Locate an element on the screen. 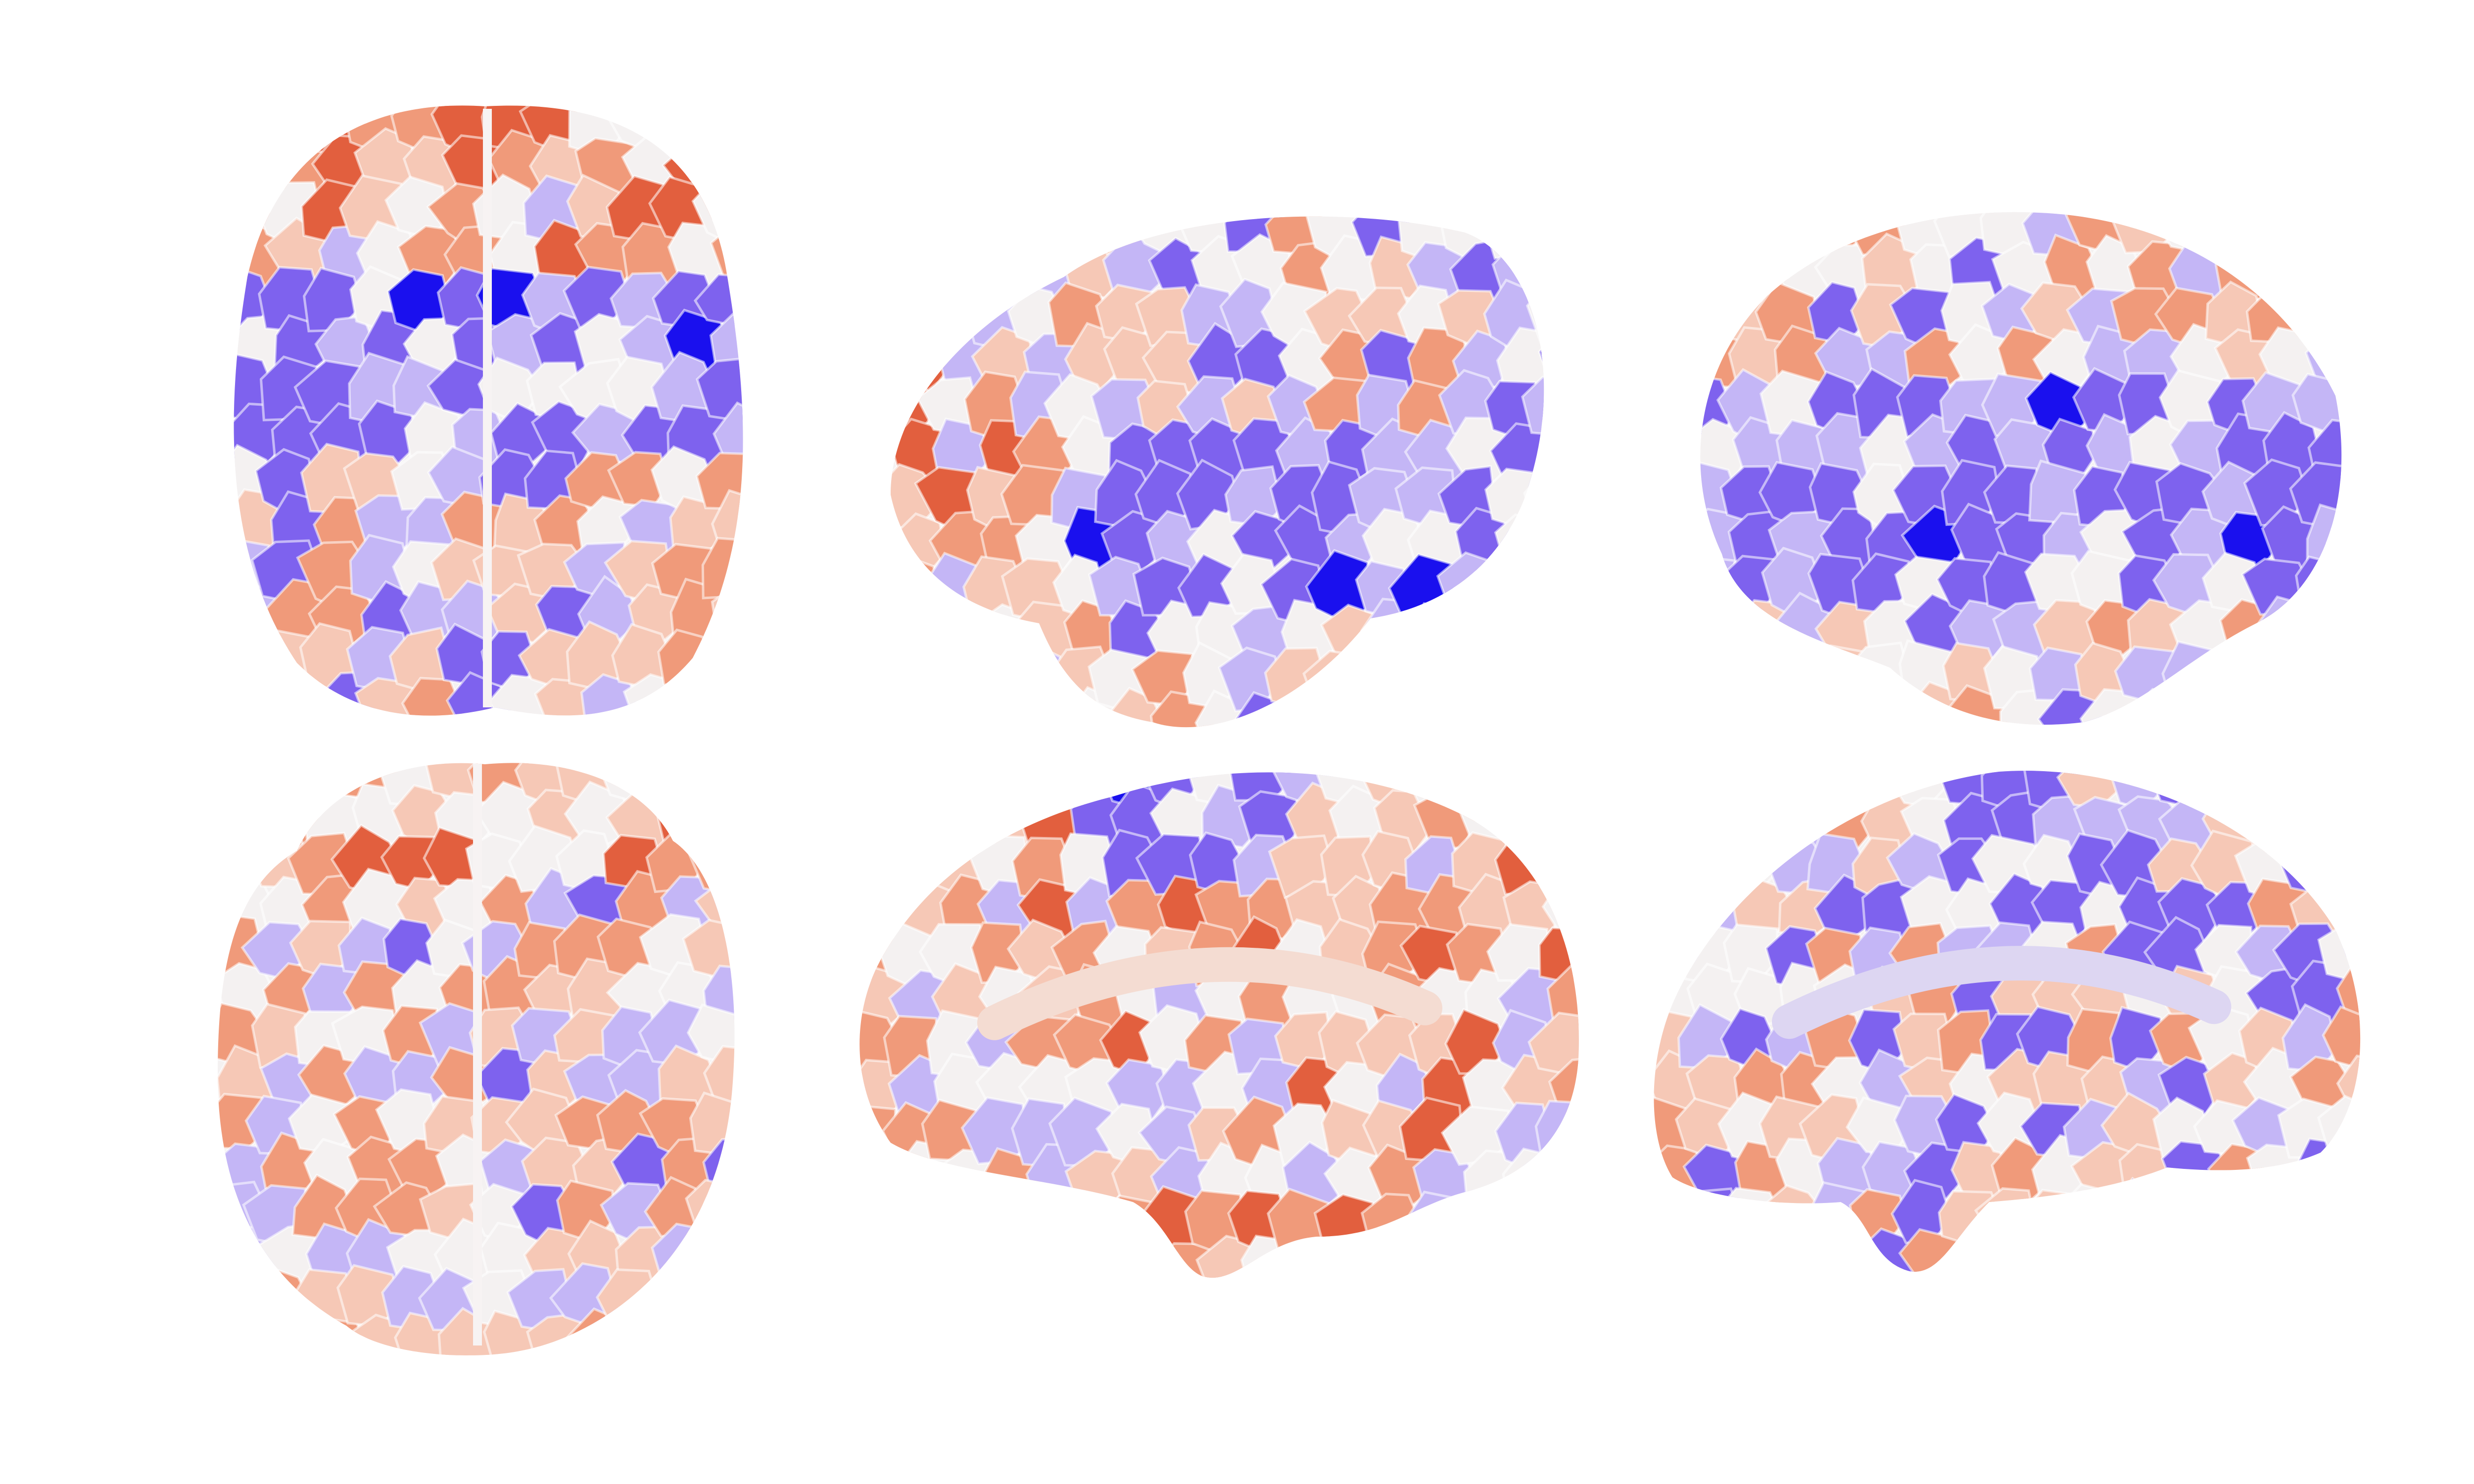  right-medial-view-brain is located at coordinates (2008, 1021).